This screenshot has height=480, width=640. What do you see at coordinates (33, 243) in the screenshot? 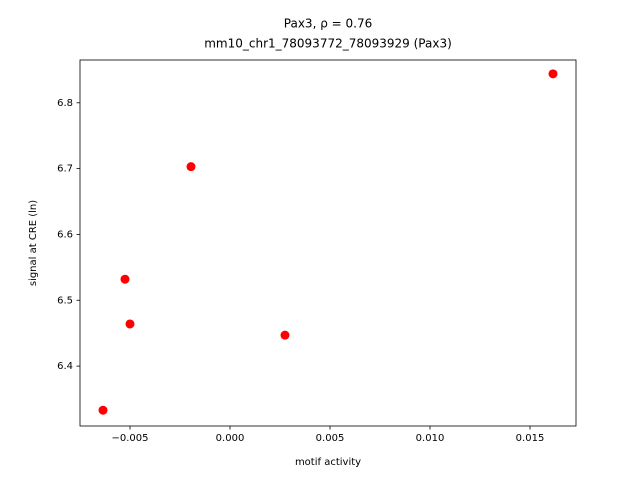
I see `y-axis-label: signal at CRE (ln)` at bounding box center [33, 243].